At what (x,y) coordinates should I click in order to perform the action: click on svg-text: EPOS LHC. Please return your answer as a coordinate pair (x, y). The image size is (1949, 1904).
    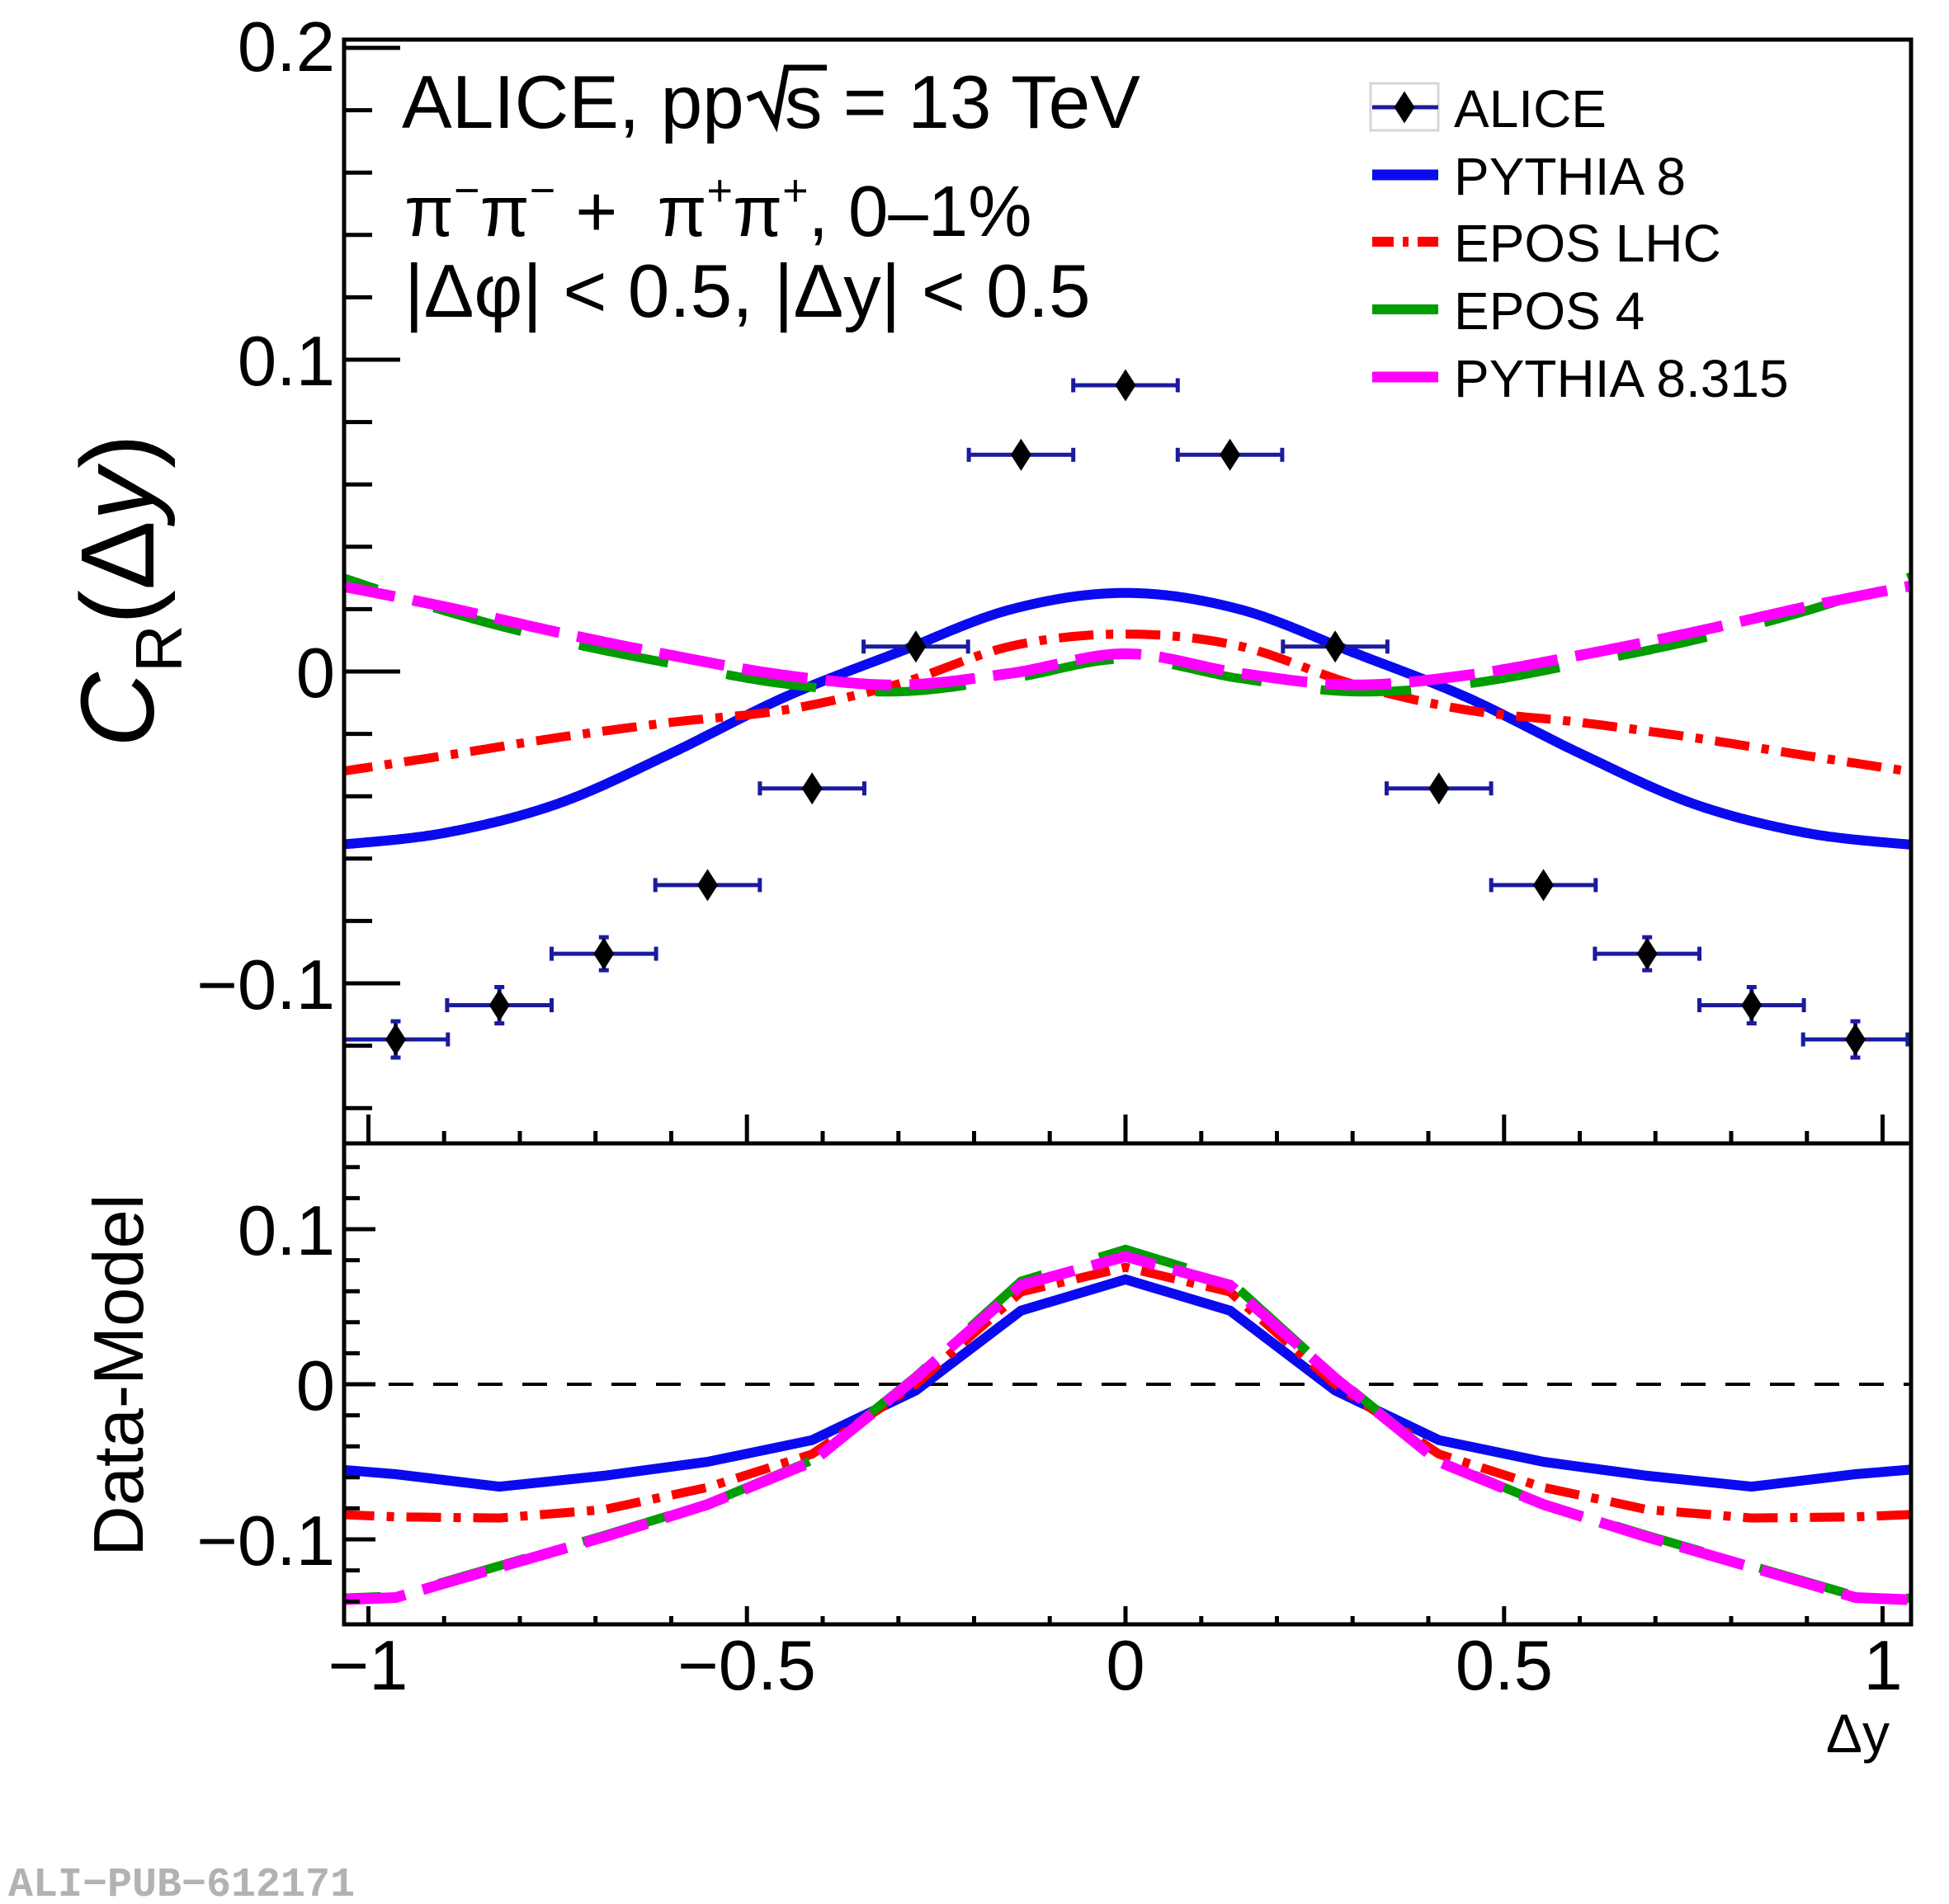
    Looking at the image, I should click on (1587, 243).